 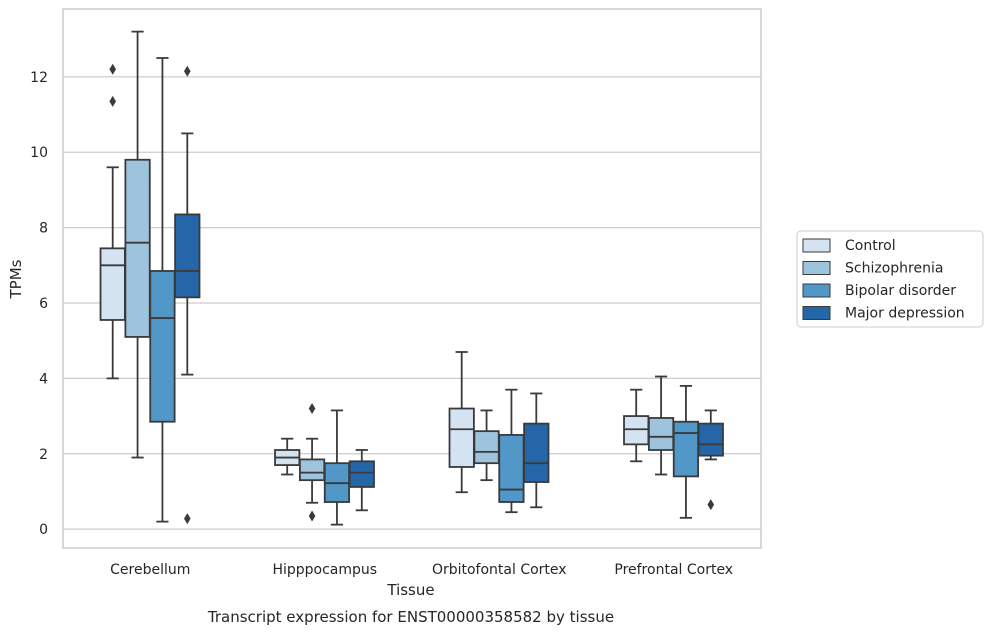 What do you see at coordinates (39, 78) in the screenshot?
I see `y-tick-label: 12` at bounding box center [39, 78].